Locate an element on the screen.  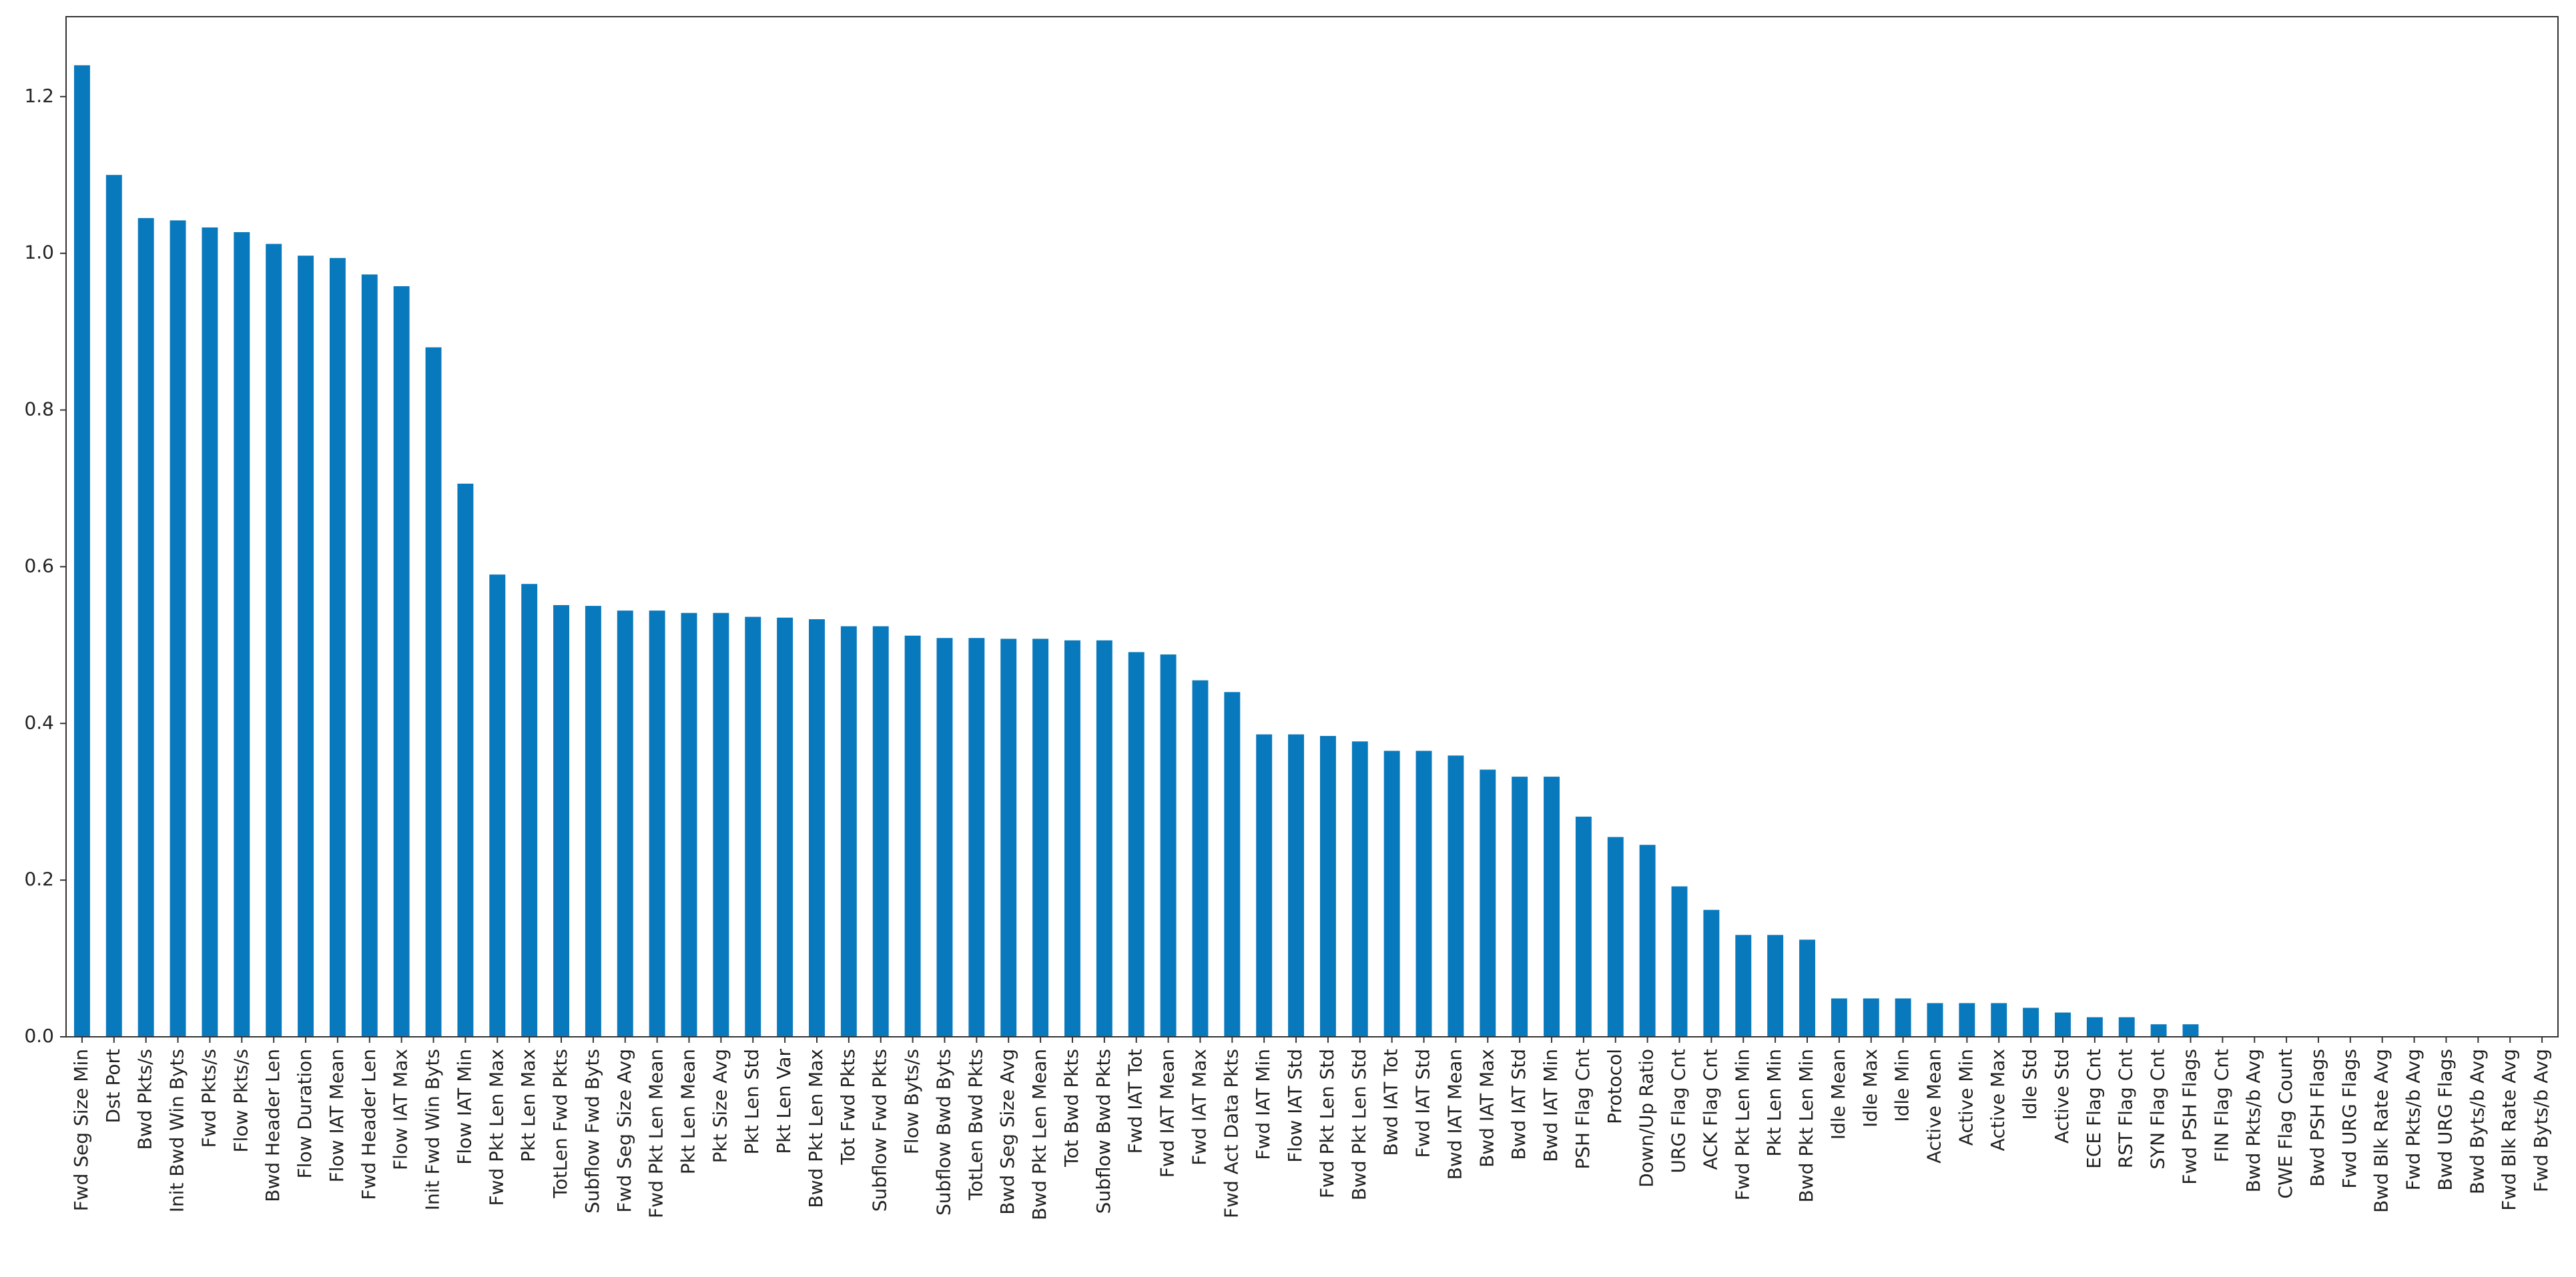
x-tick-label: Fwd Pkts/b Avg is located at coordinates (2413, 1119).